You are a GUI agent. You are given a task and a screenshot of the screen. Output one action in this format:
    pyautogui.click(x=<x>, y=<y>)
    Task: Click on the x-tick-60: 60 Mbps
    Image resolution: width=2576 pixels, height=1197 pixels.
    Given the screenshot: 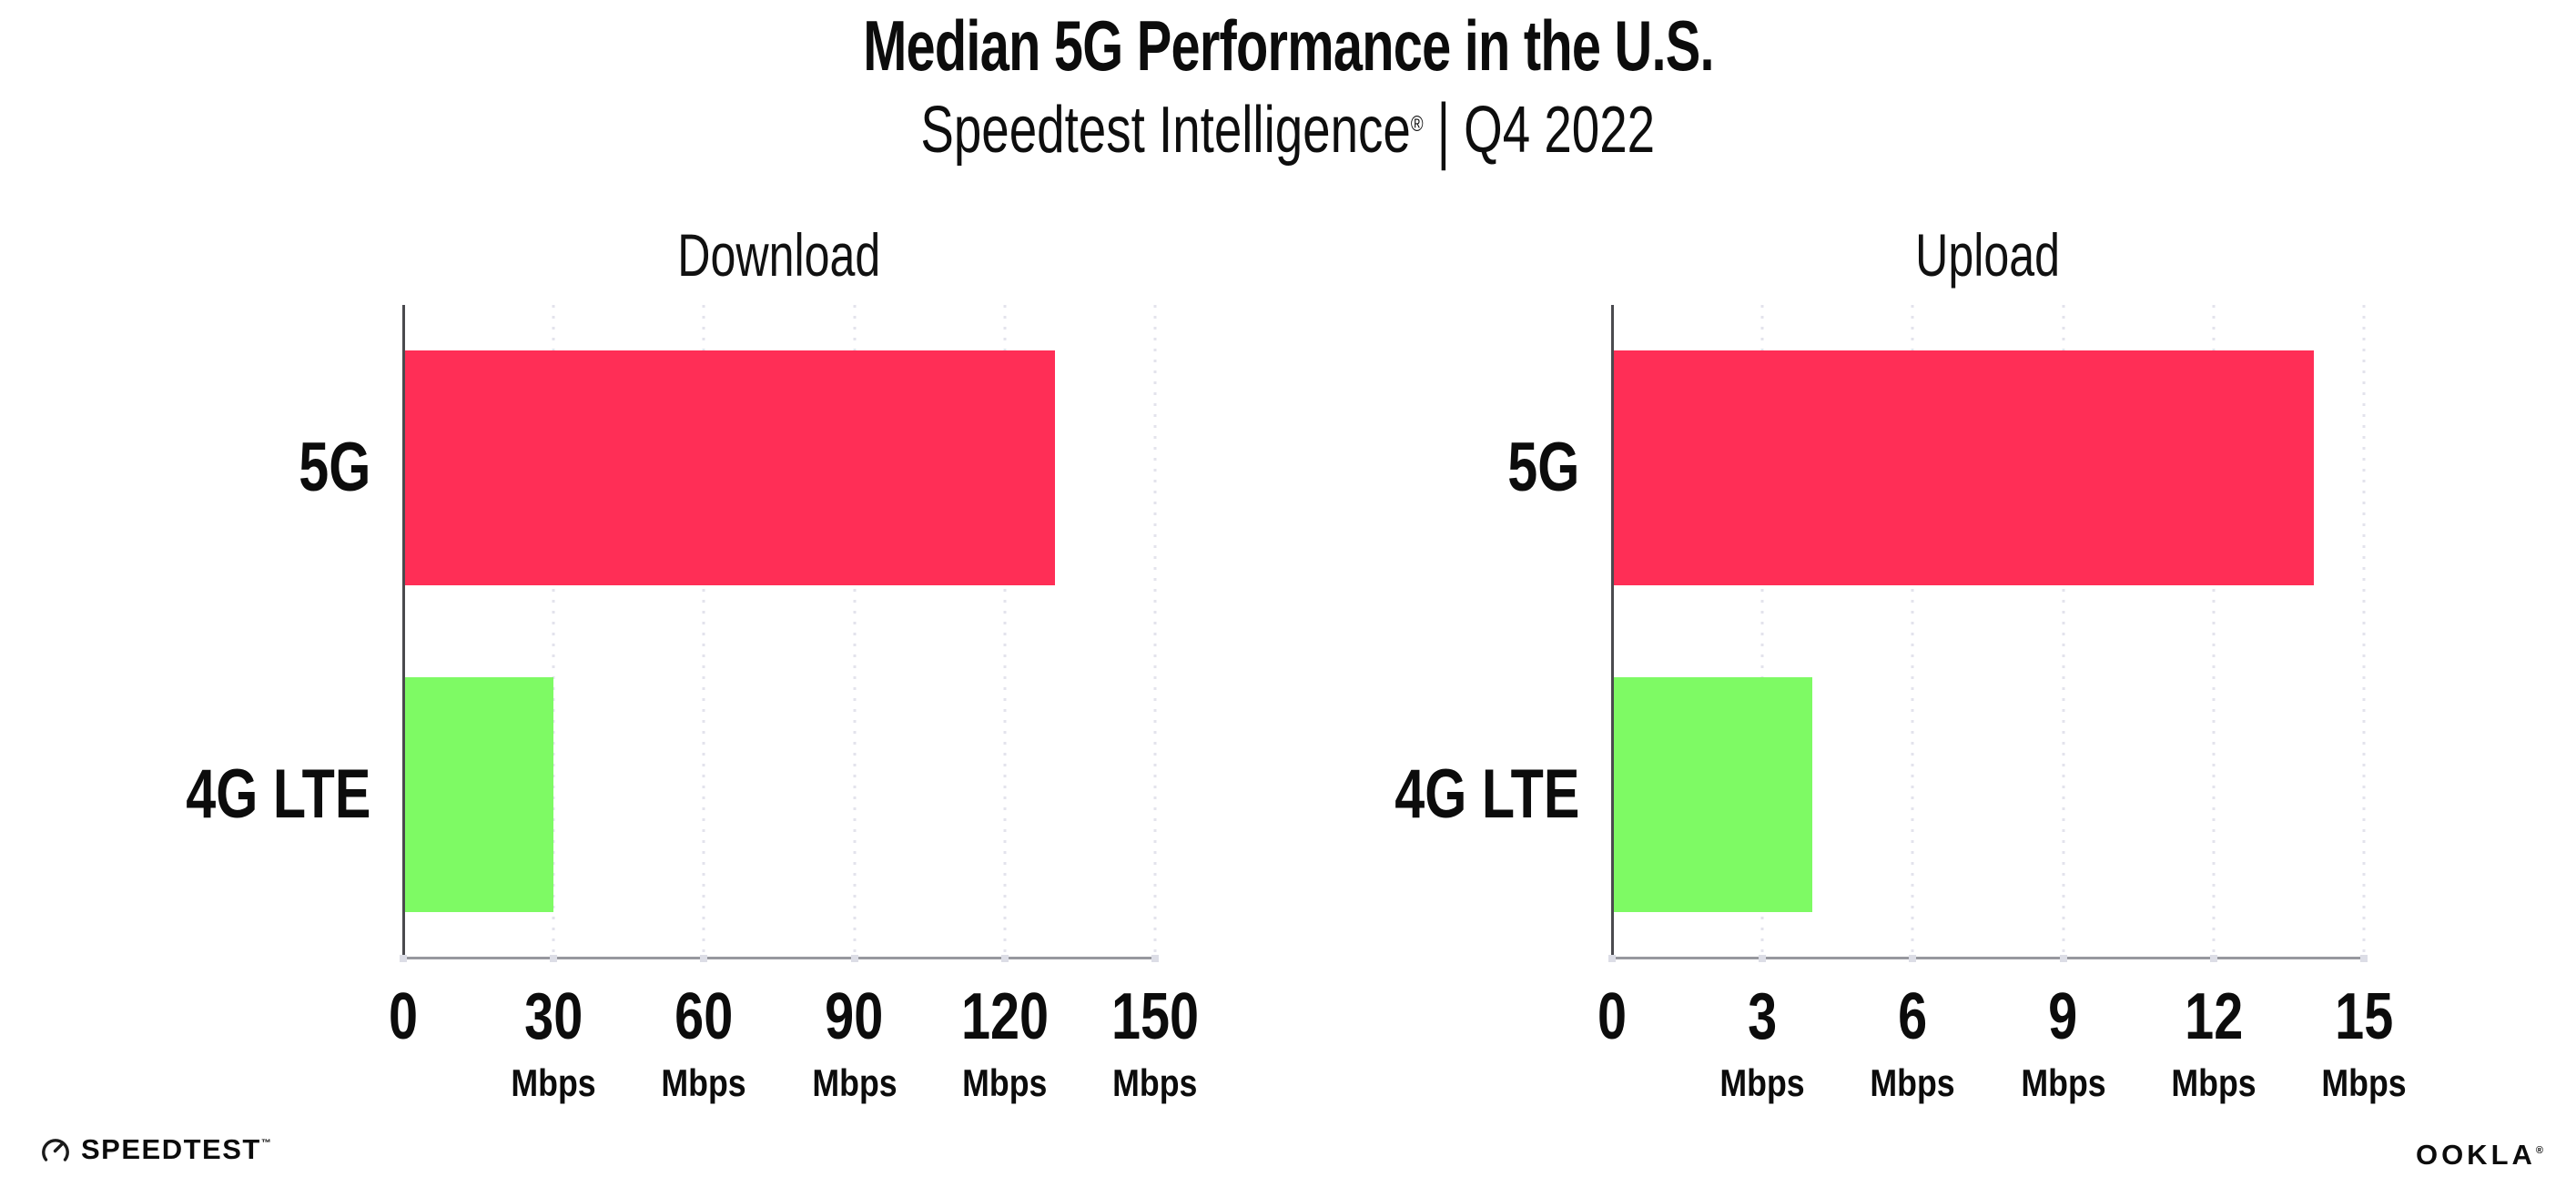 What is the action you would take?
    pyautogui.click(x=704, y=1043)
    